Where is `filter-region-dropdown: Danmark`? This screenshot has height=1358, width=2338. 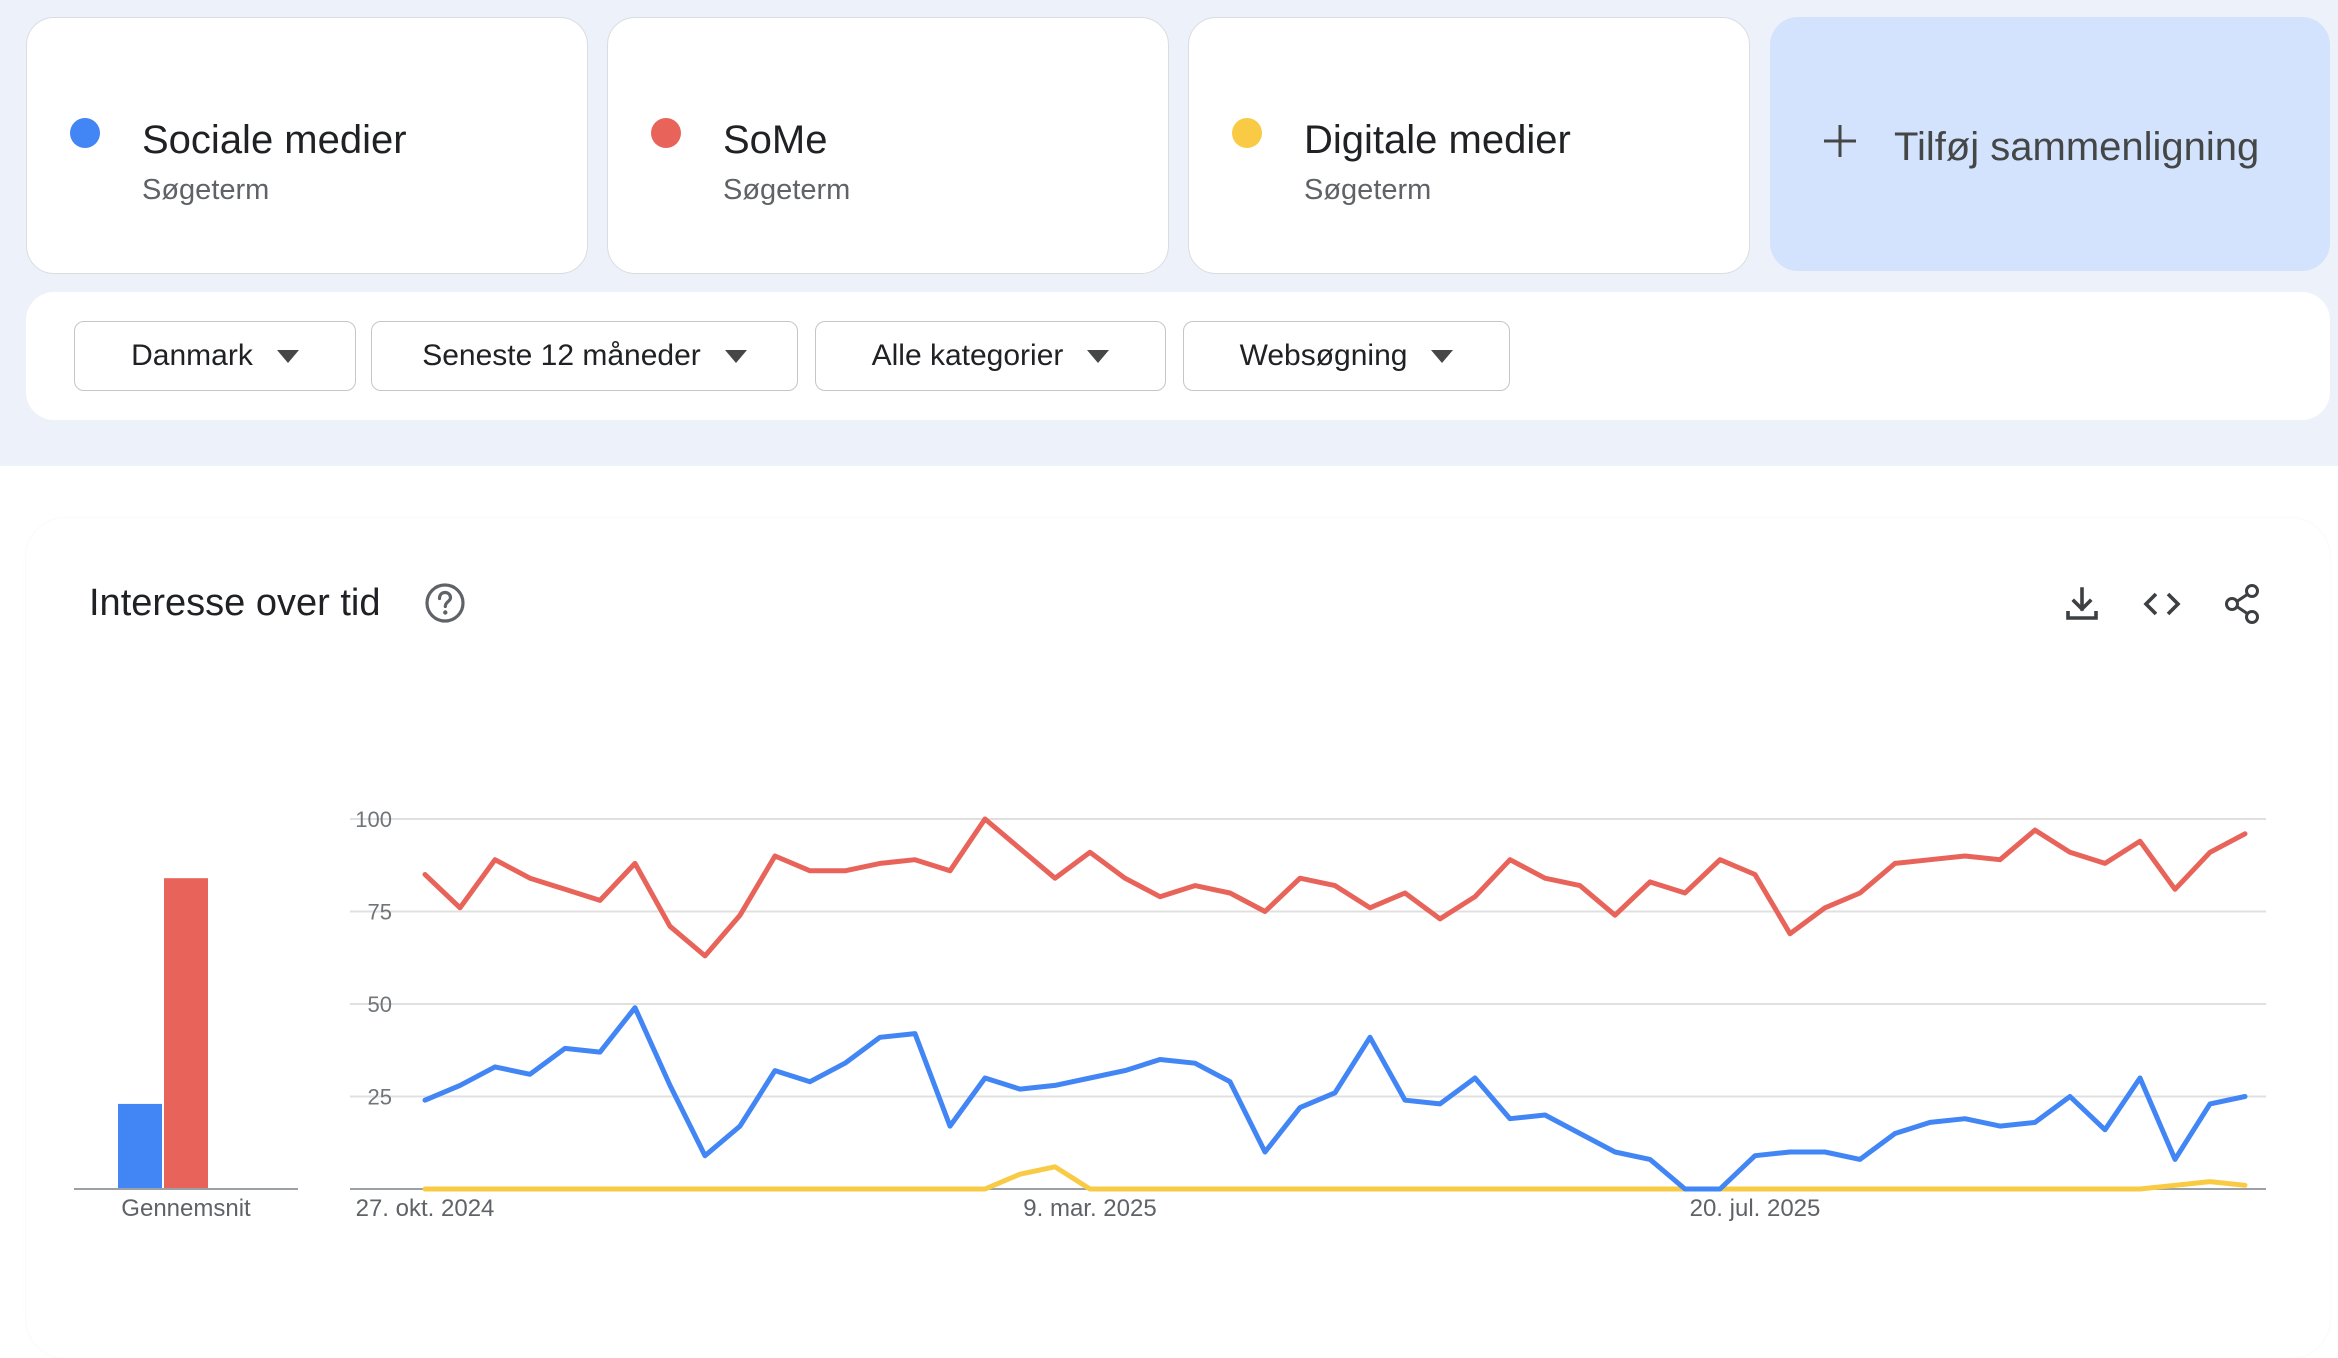
filter-region-dropdown: Danmark is located at coordinates (215, 356).